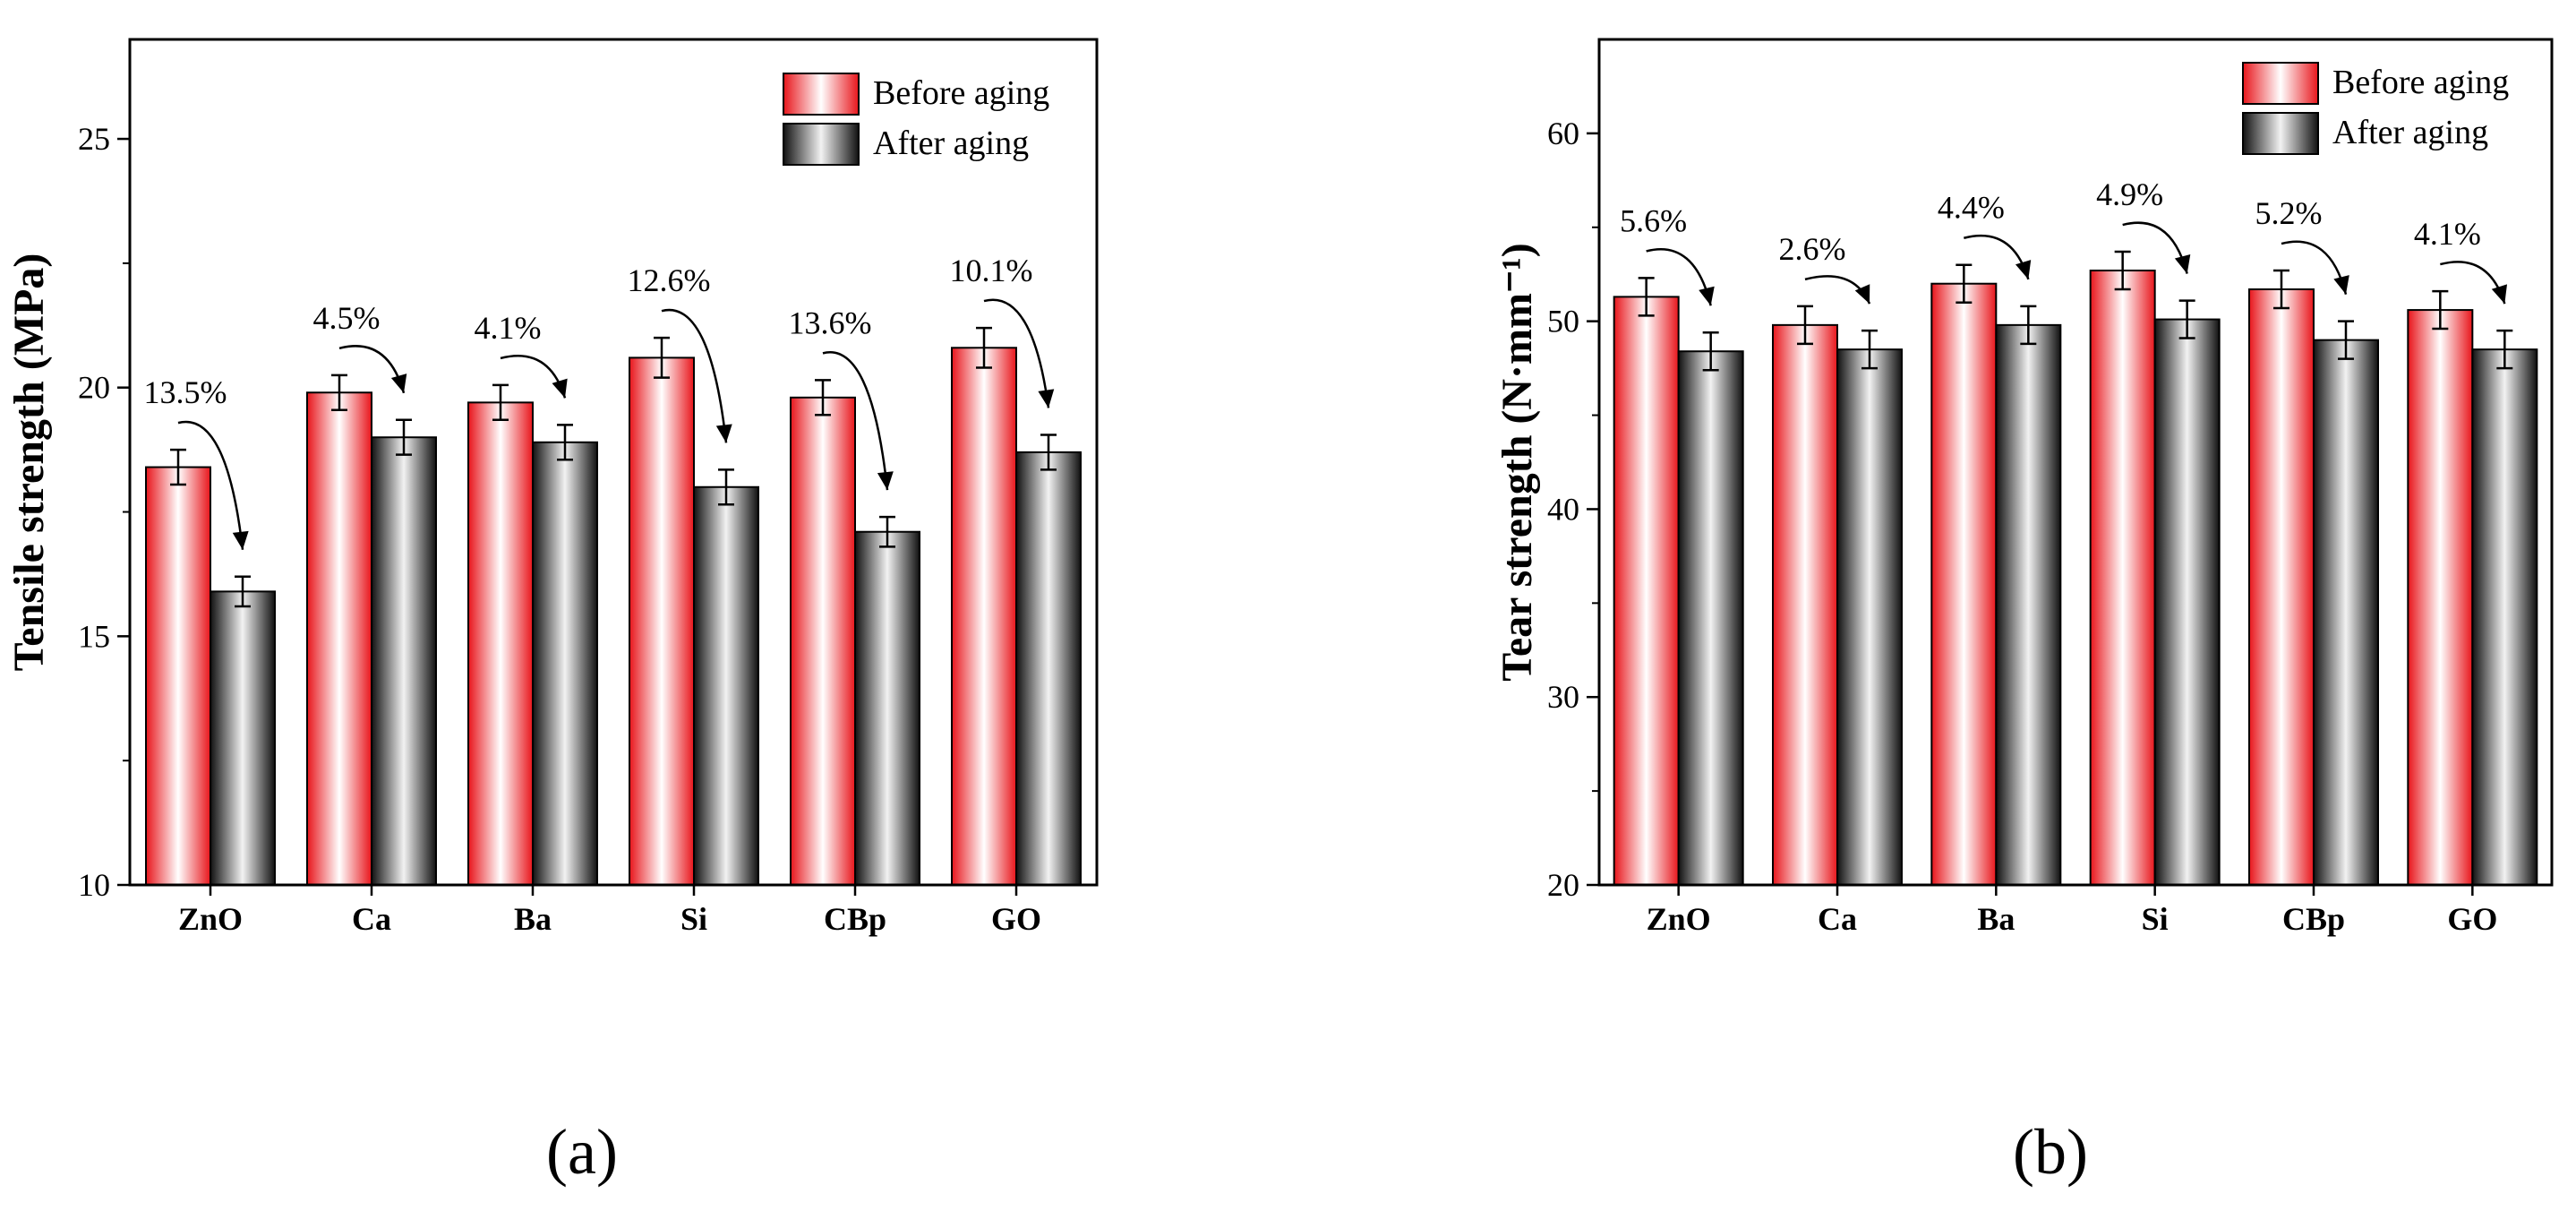  Describe the element at coordinates (1016, 919) in the screenshot. I see `x-tick-label: GO` at that location.